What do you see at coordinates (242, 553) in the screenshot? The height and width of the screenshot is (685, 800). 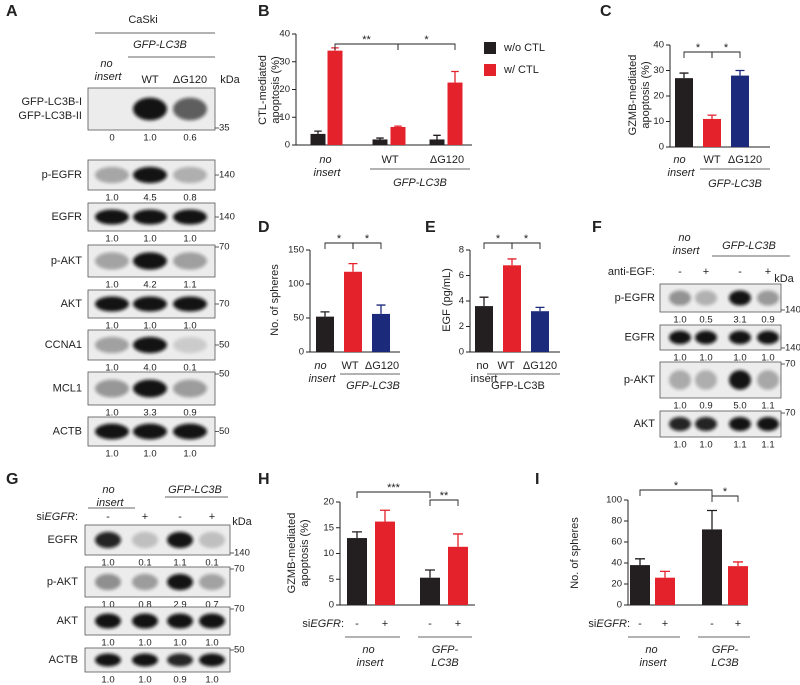 I see `size-marker: 140` at bounding box center [242, 553].